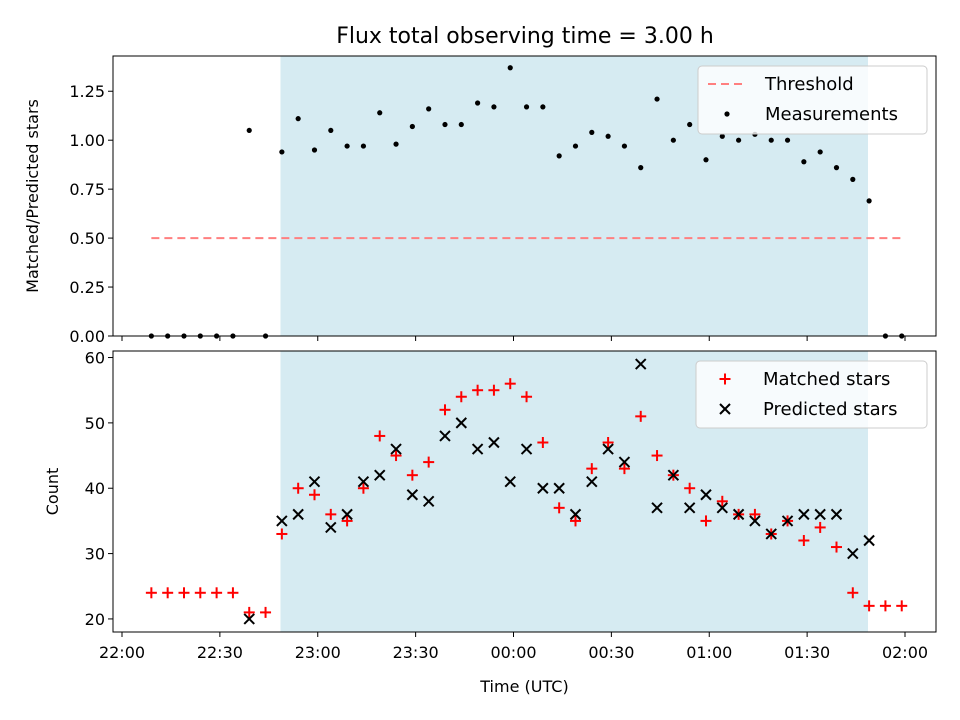 This screenshot has height=720, width=960. Describe the element at coordinates (122, 652) in the screenshot. I see `x-tick-label: 22:00` at that location.